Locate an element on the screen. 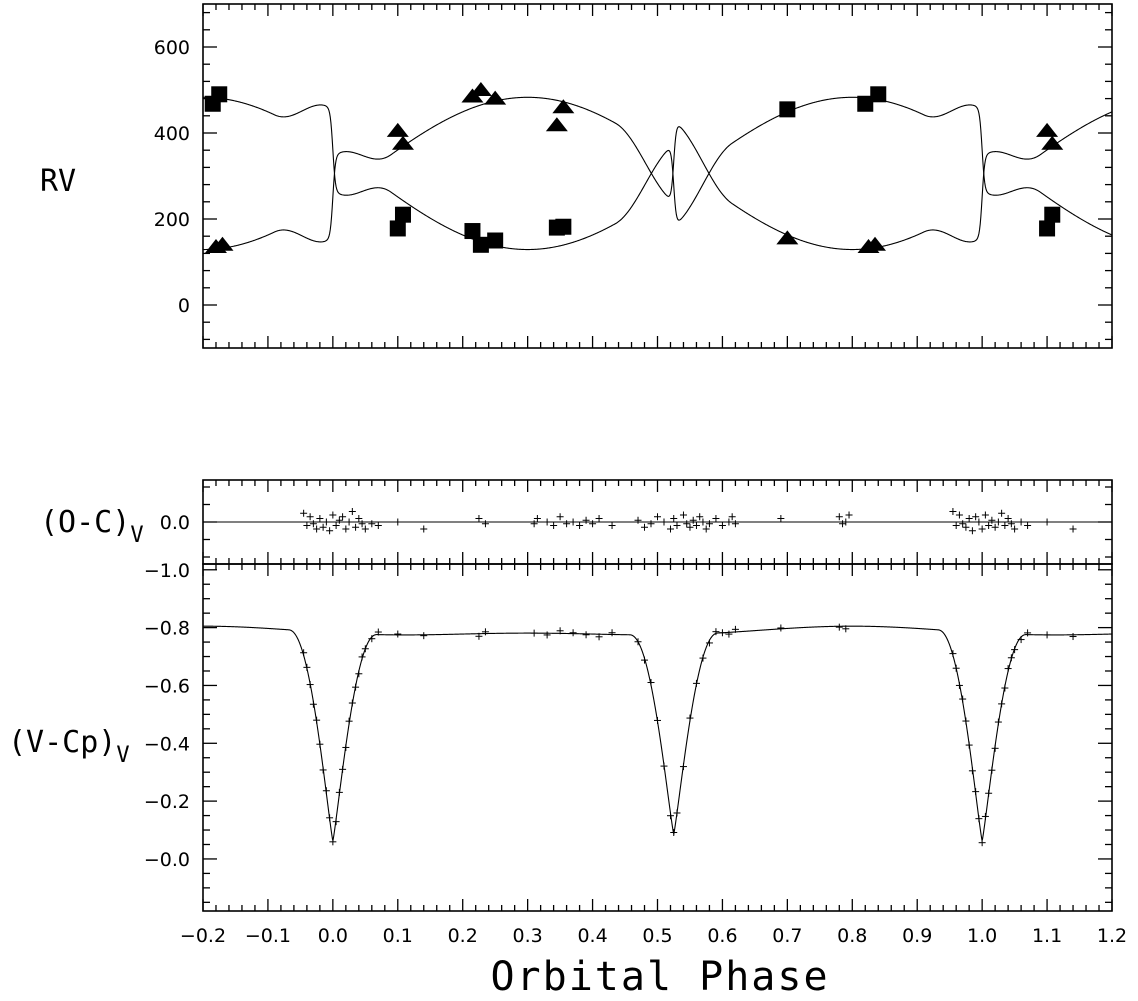 The image size is (1138, 1001). residual-ylabel-sub: V is located at coordinates (136, 535).